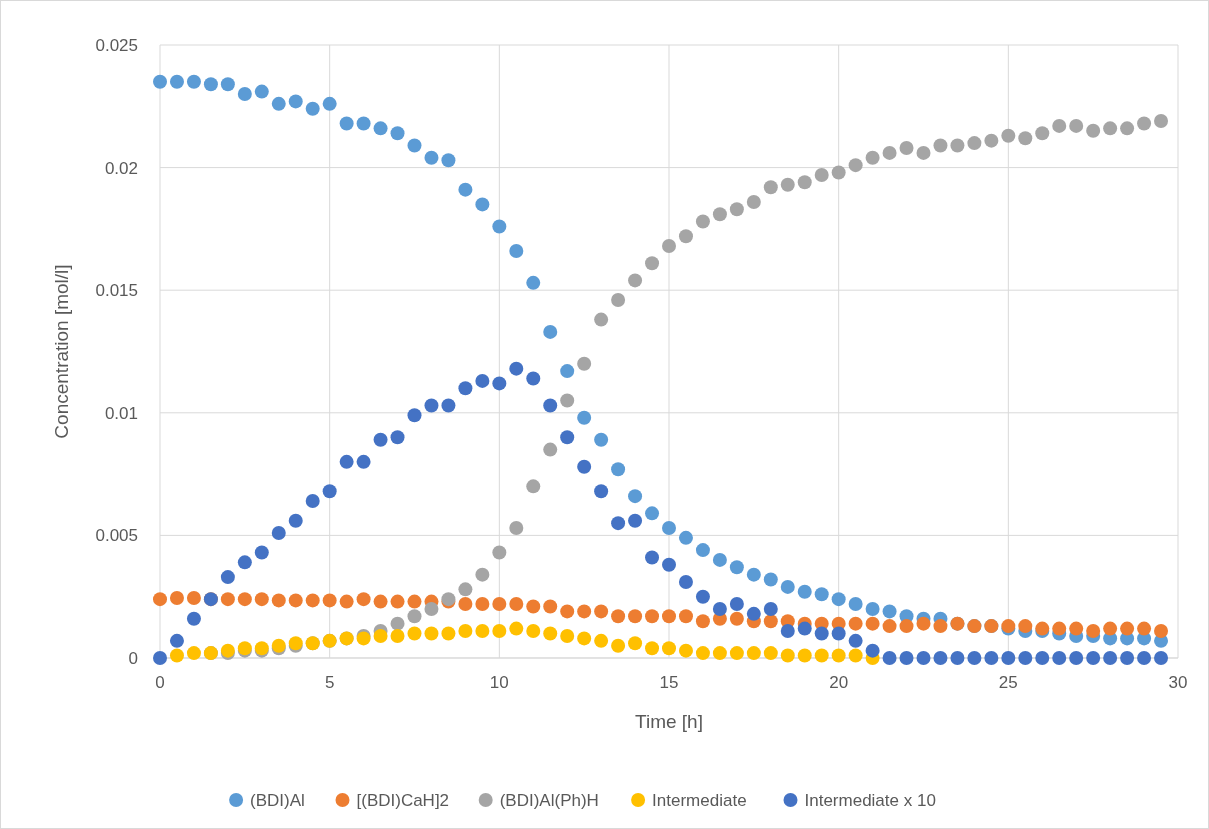  What do you see at coordinates (403, 800) in the screenshot?
I see `legend-label: [(BDI)CaH]2` at bounding box center [403, 800].